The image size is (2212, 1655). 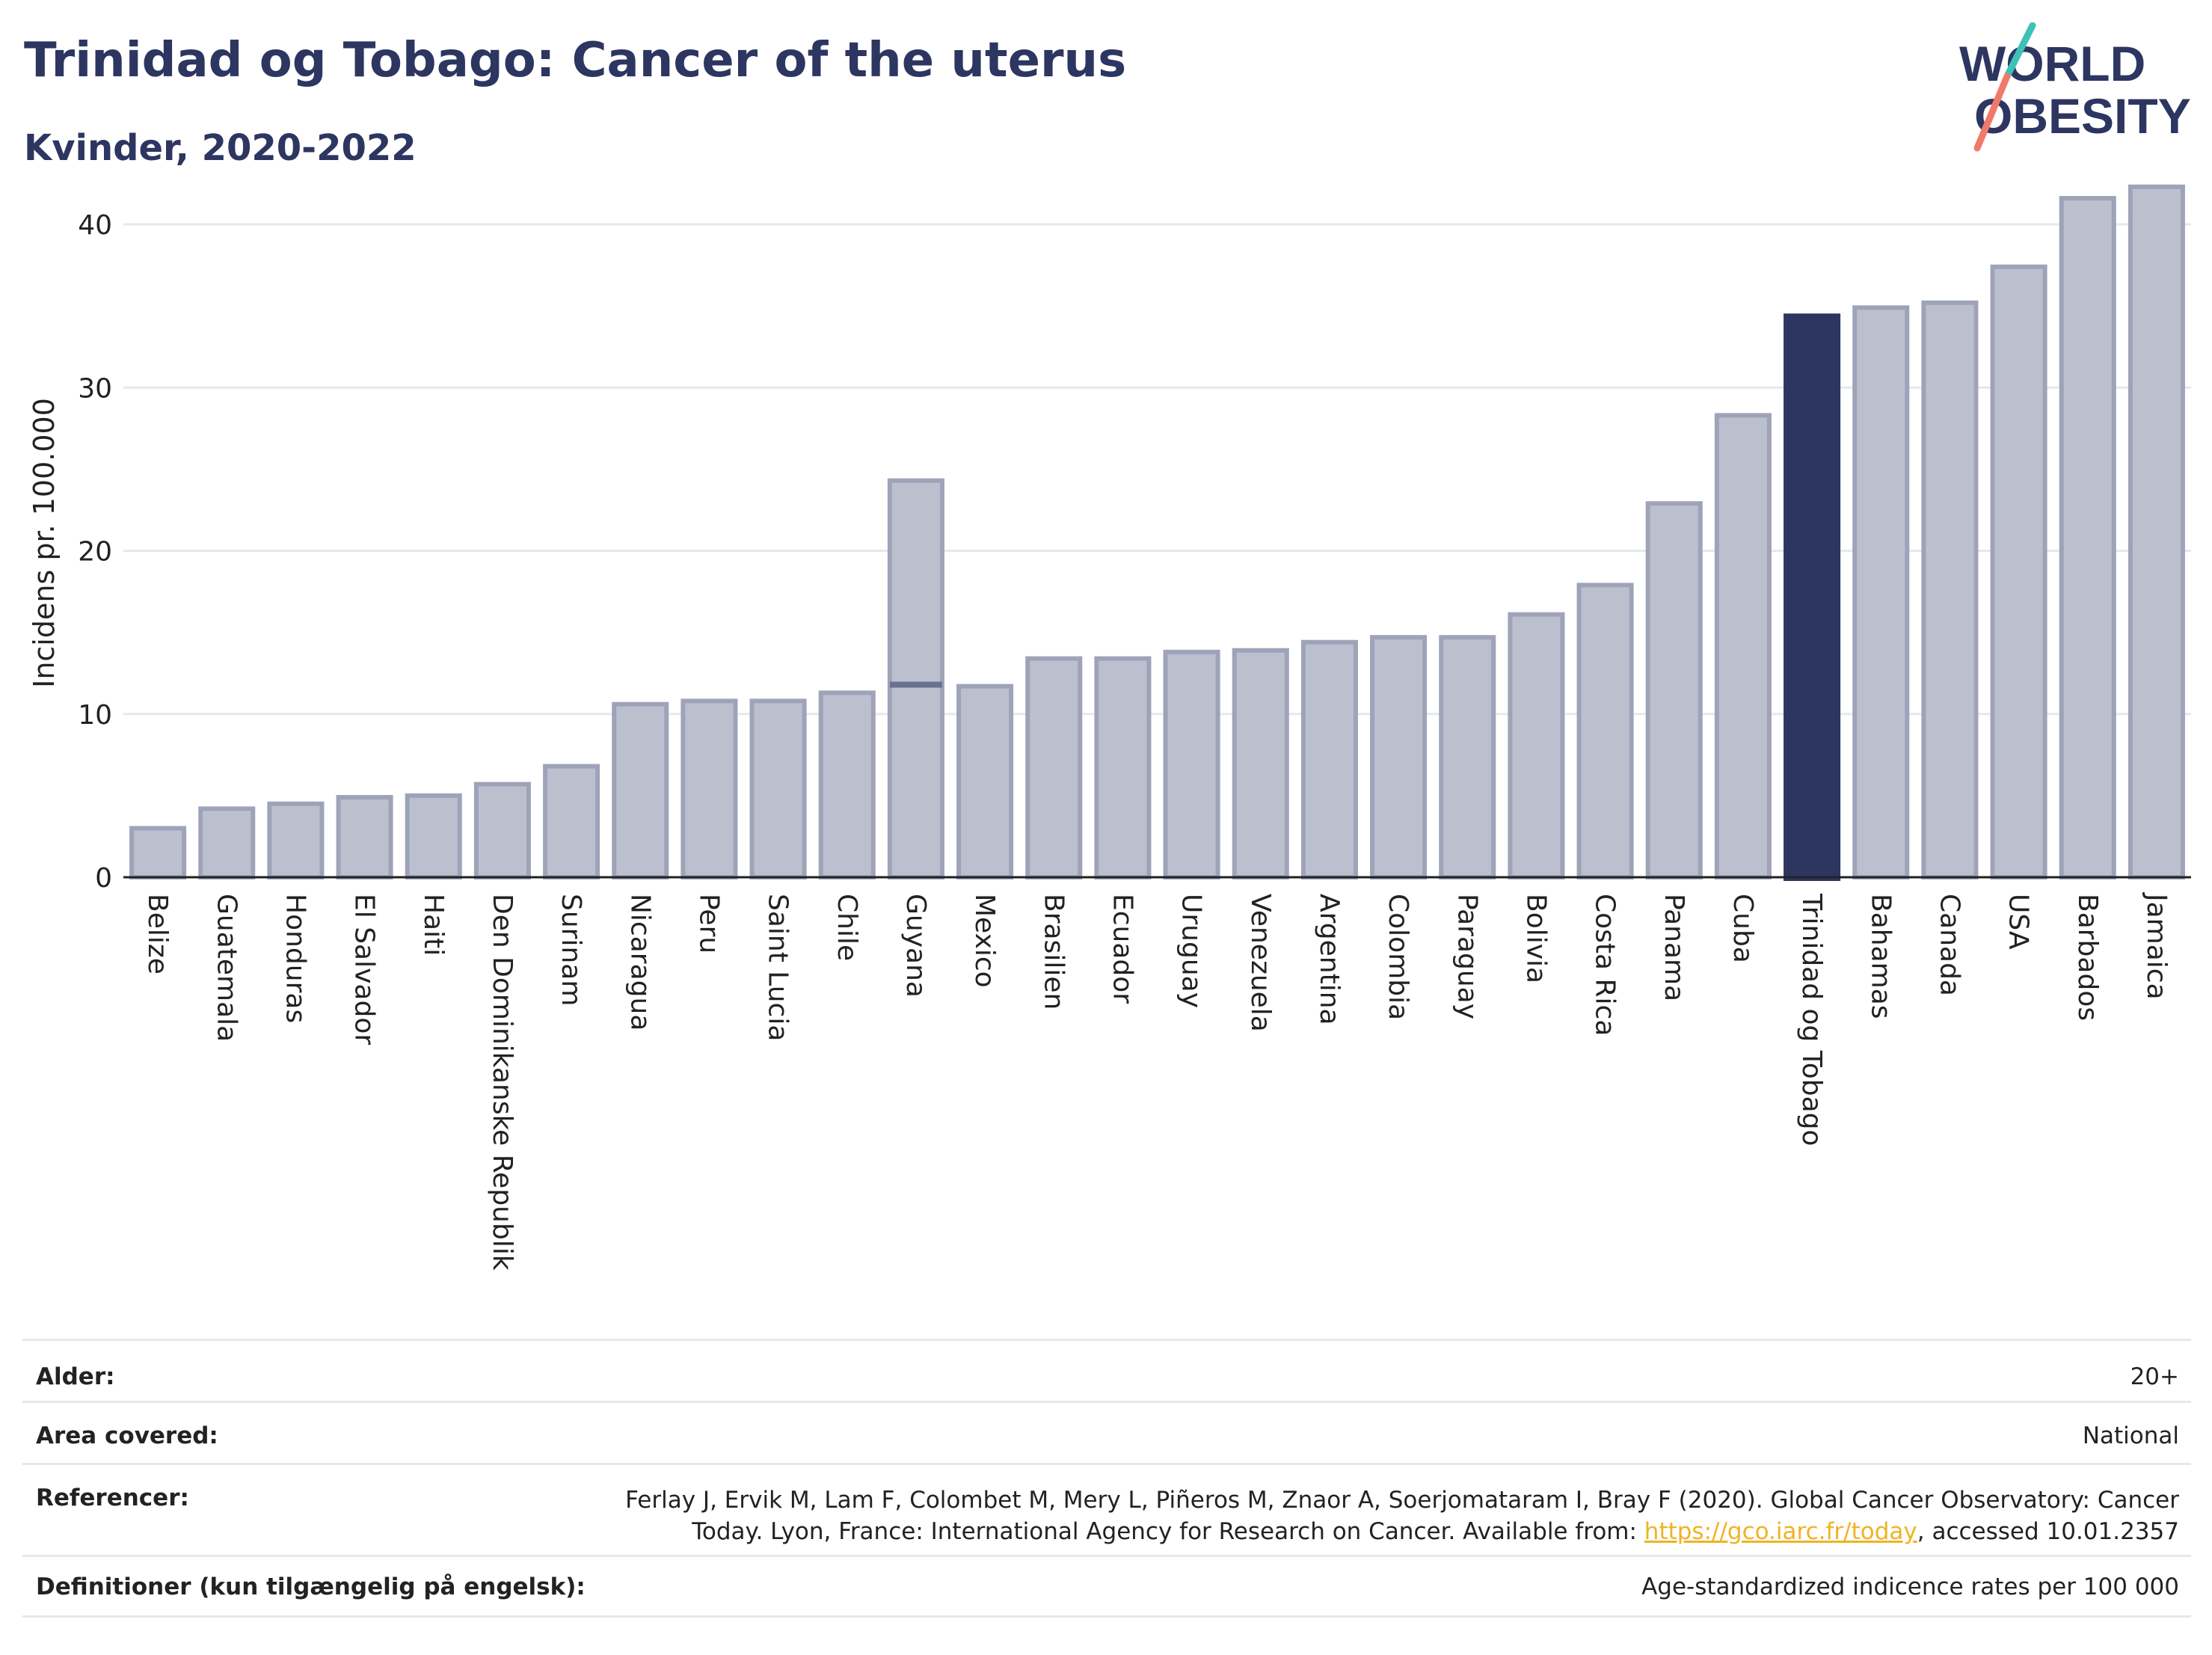 What do you see at coordinates (95, 552) in the screenshot?
I see `y-tick-label: 20` at bounding box center [95, 552].